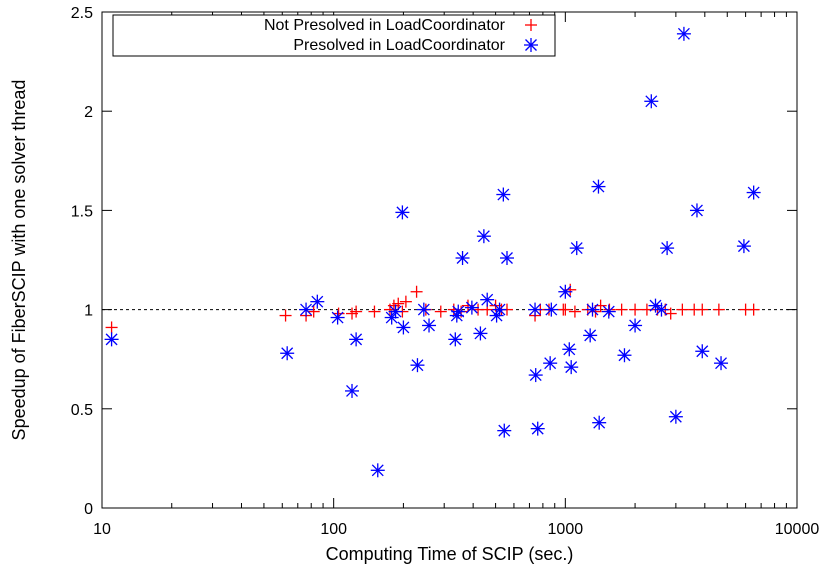 This screenshot has height=569, width=835. Describe the element at coordinates (797, 529) in the screenshot. I see `x-tick-label: 10000` at that location.